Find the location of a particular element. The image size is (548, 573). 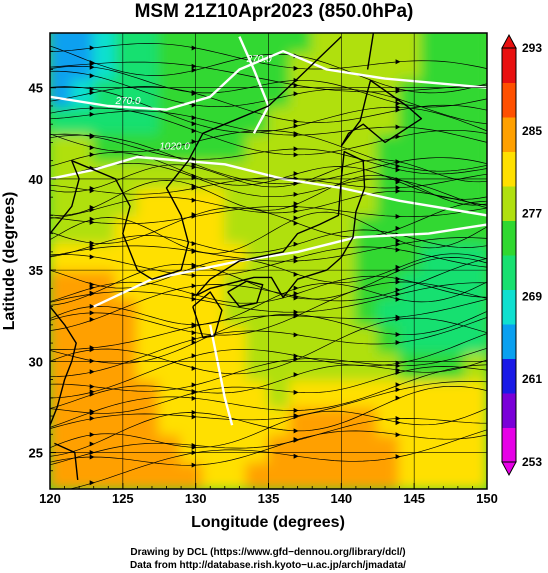

pressure-contour is located at coordinates (221, 375).